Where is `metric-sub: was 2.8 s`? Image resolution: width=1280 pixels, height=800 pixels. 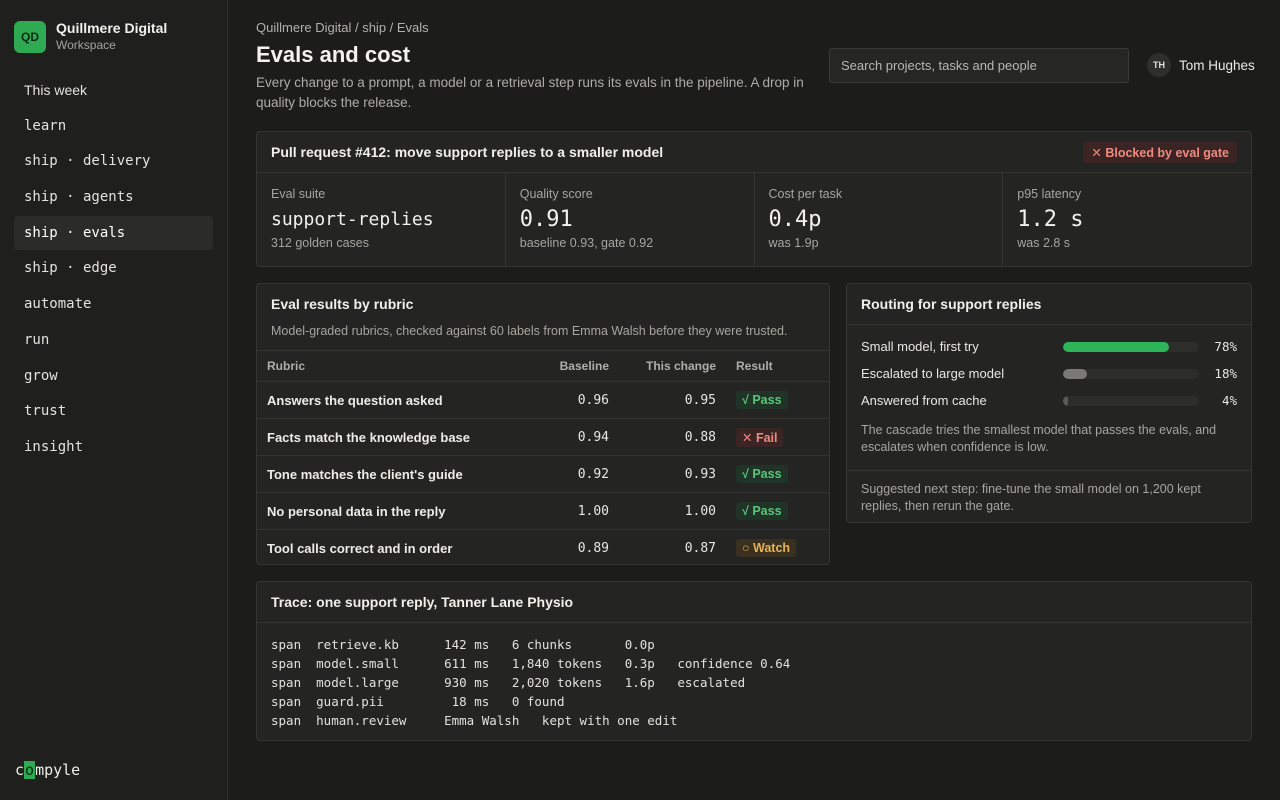 metric-sub: was 2.8 s is located at coordinates (1044, 243).